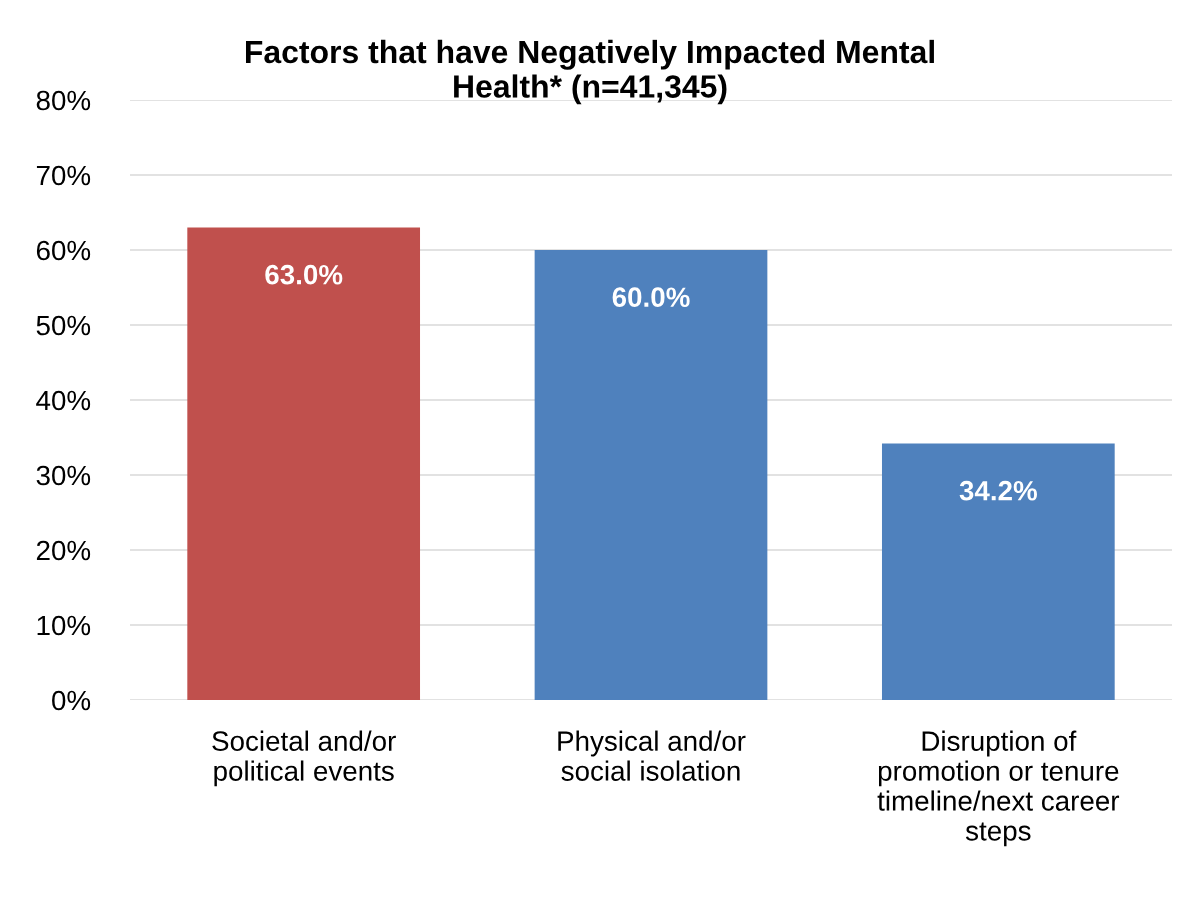  Describe the element at coordinates (63, 475) in the screenshot. I see `y-tick-label: 30%` at that location.